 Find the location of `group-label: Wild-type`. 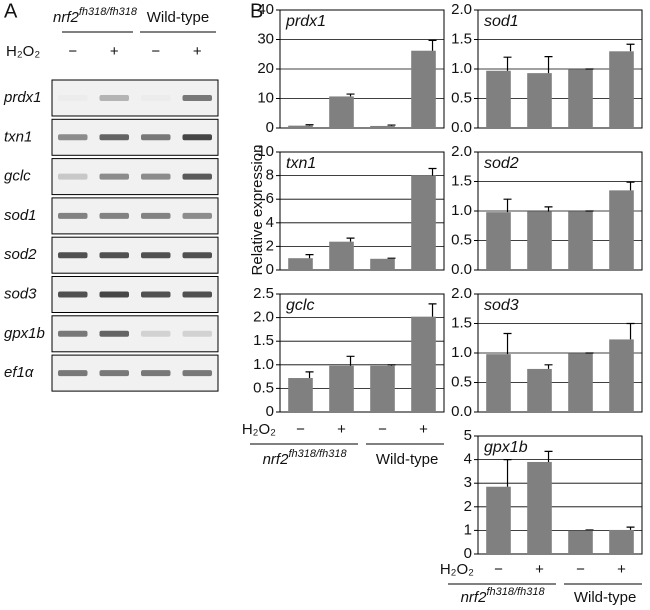

group-label: Wild-type is located at coordinates (605, 597).